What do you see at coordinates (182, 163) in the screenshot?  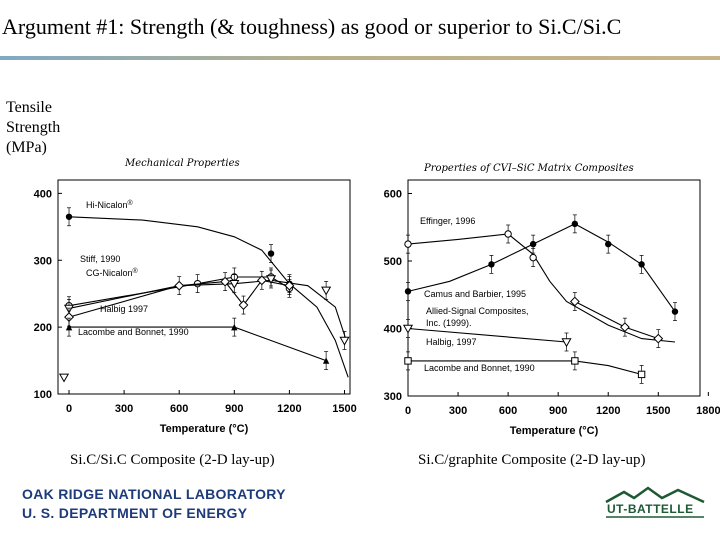 I see `chart-title: Mechanical Properties` at bounding box center [182, 163].